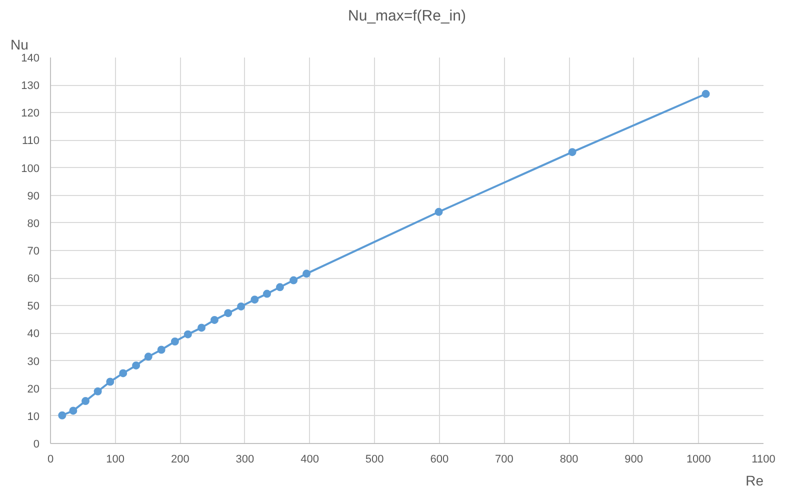 The height and width of the screenshot is (493, 793). What do you see at coordinates (755, 480) in the screenshot?
I see `x-axis-title: Re` at bounding box center [755, 480].